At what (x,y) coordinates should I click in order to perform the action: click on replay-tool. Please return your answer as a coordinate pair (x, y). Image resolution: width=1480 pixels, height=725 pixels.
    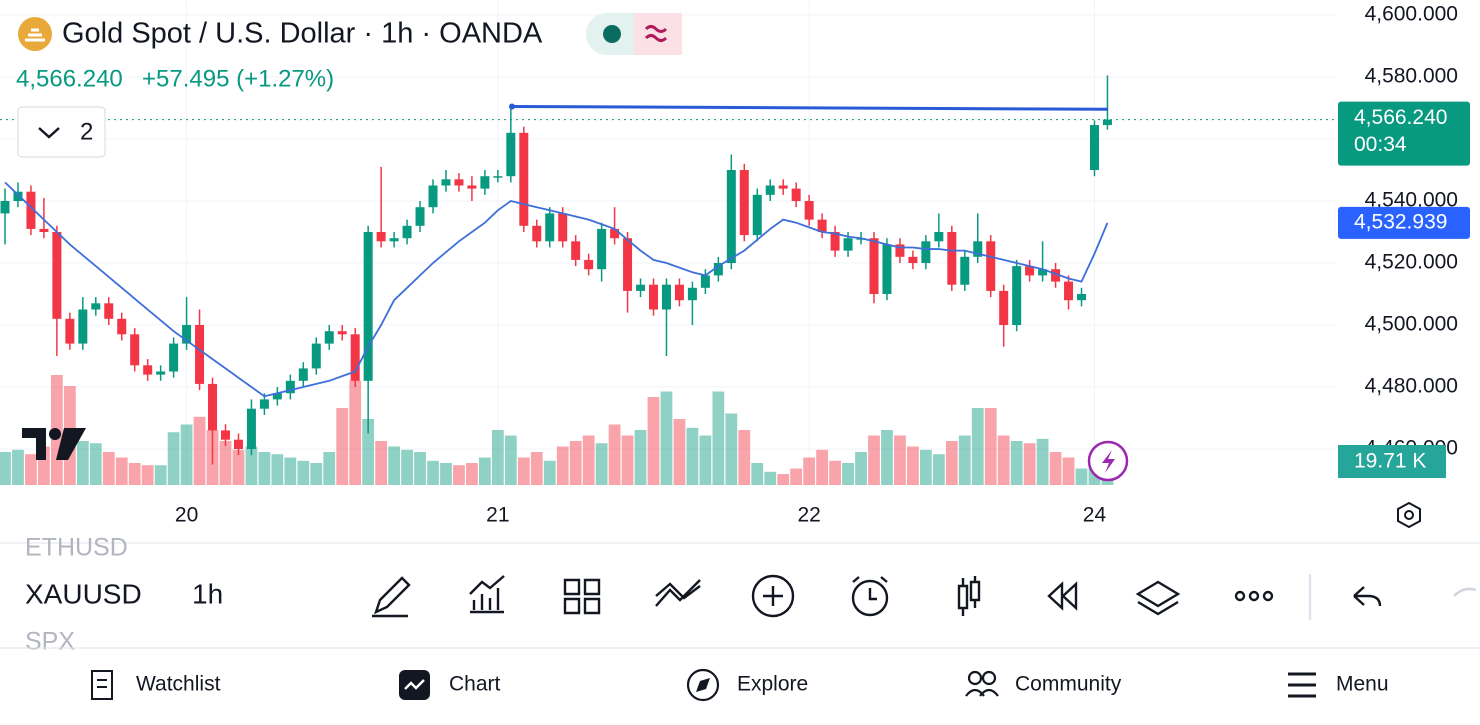
    Looking at the image, I should click on (1062, 596).